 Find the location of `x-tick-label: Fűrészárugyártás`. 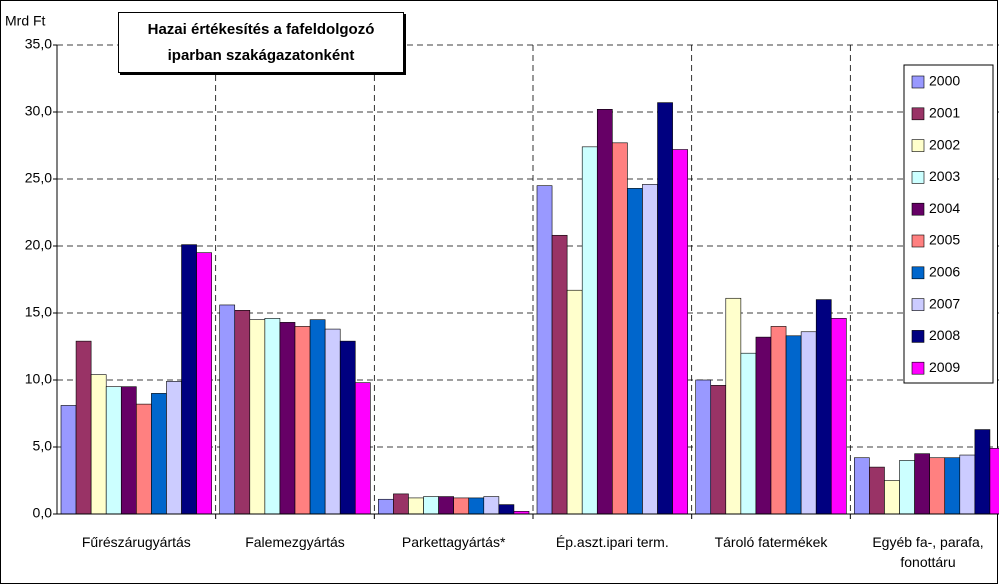

x-tick-label: Fűrészárugyártás is located at coordinates (136, 542).